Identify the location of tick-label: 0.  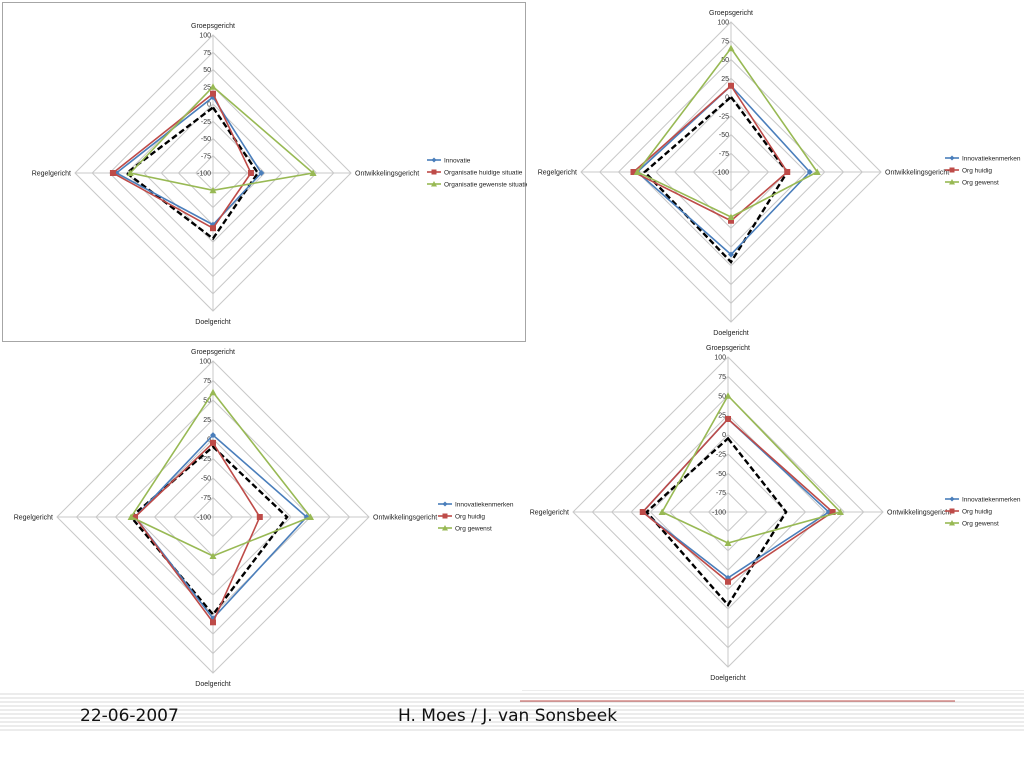
(724, 435).